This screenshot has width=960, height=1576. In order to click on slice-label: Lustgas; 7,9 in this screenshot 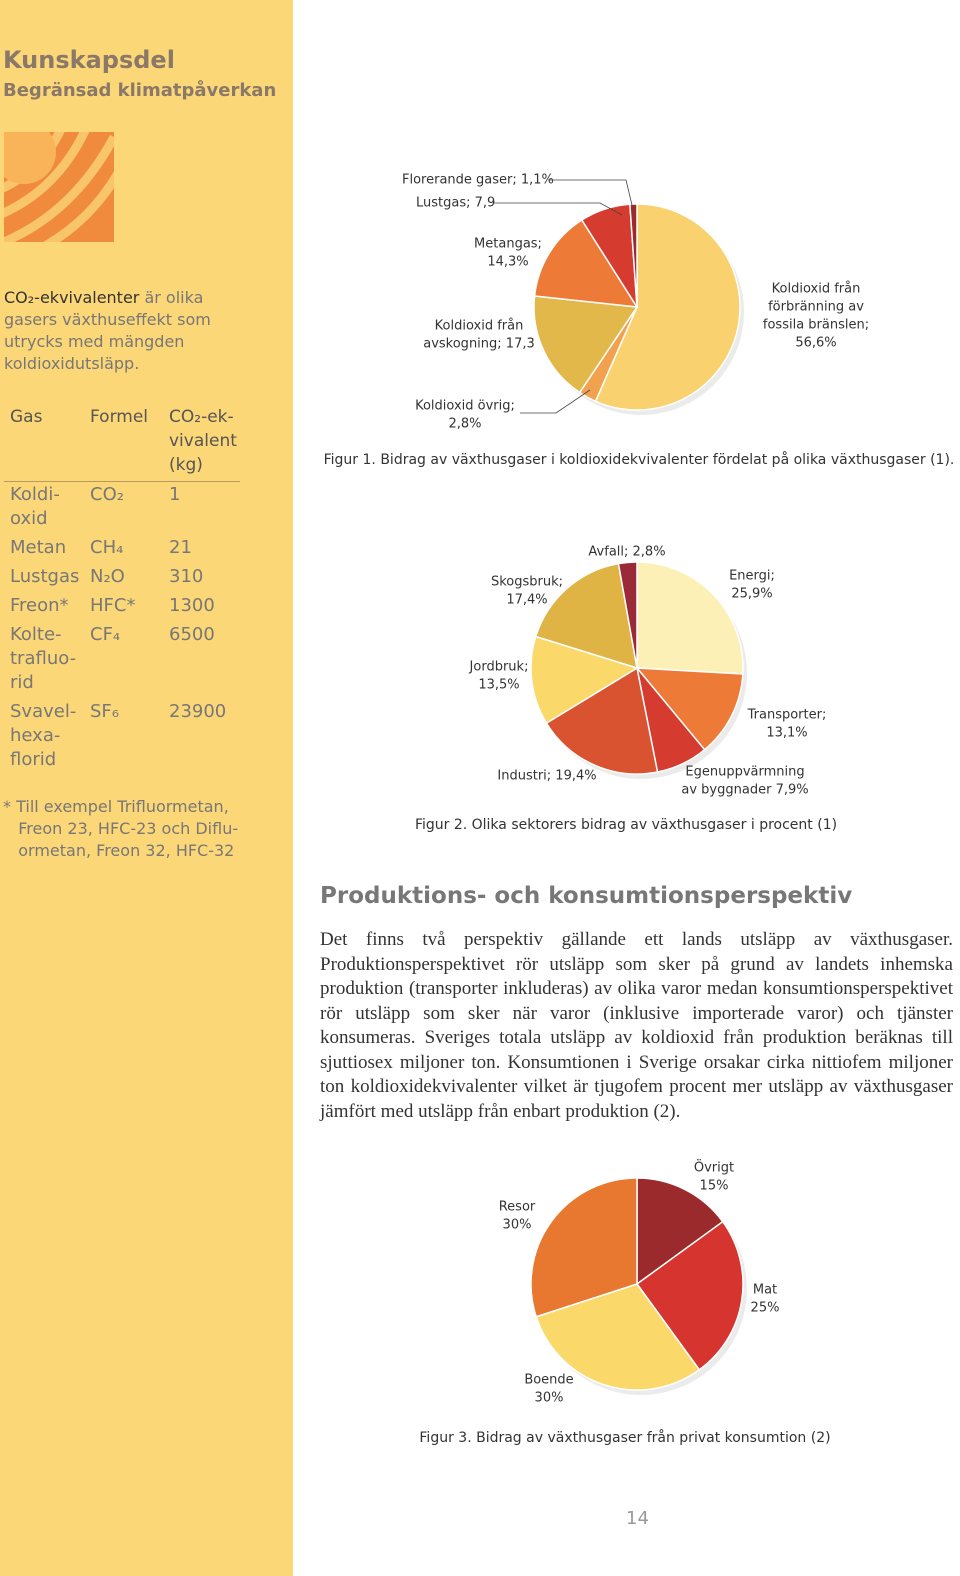, I will do `click(455, 203)`.